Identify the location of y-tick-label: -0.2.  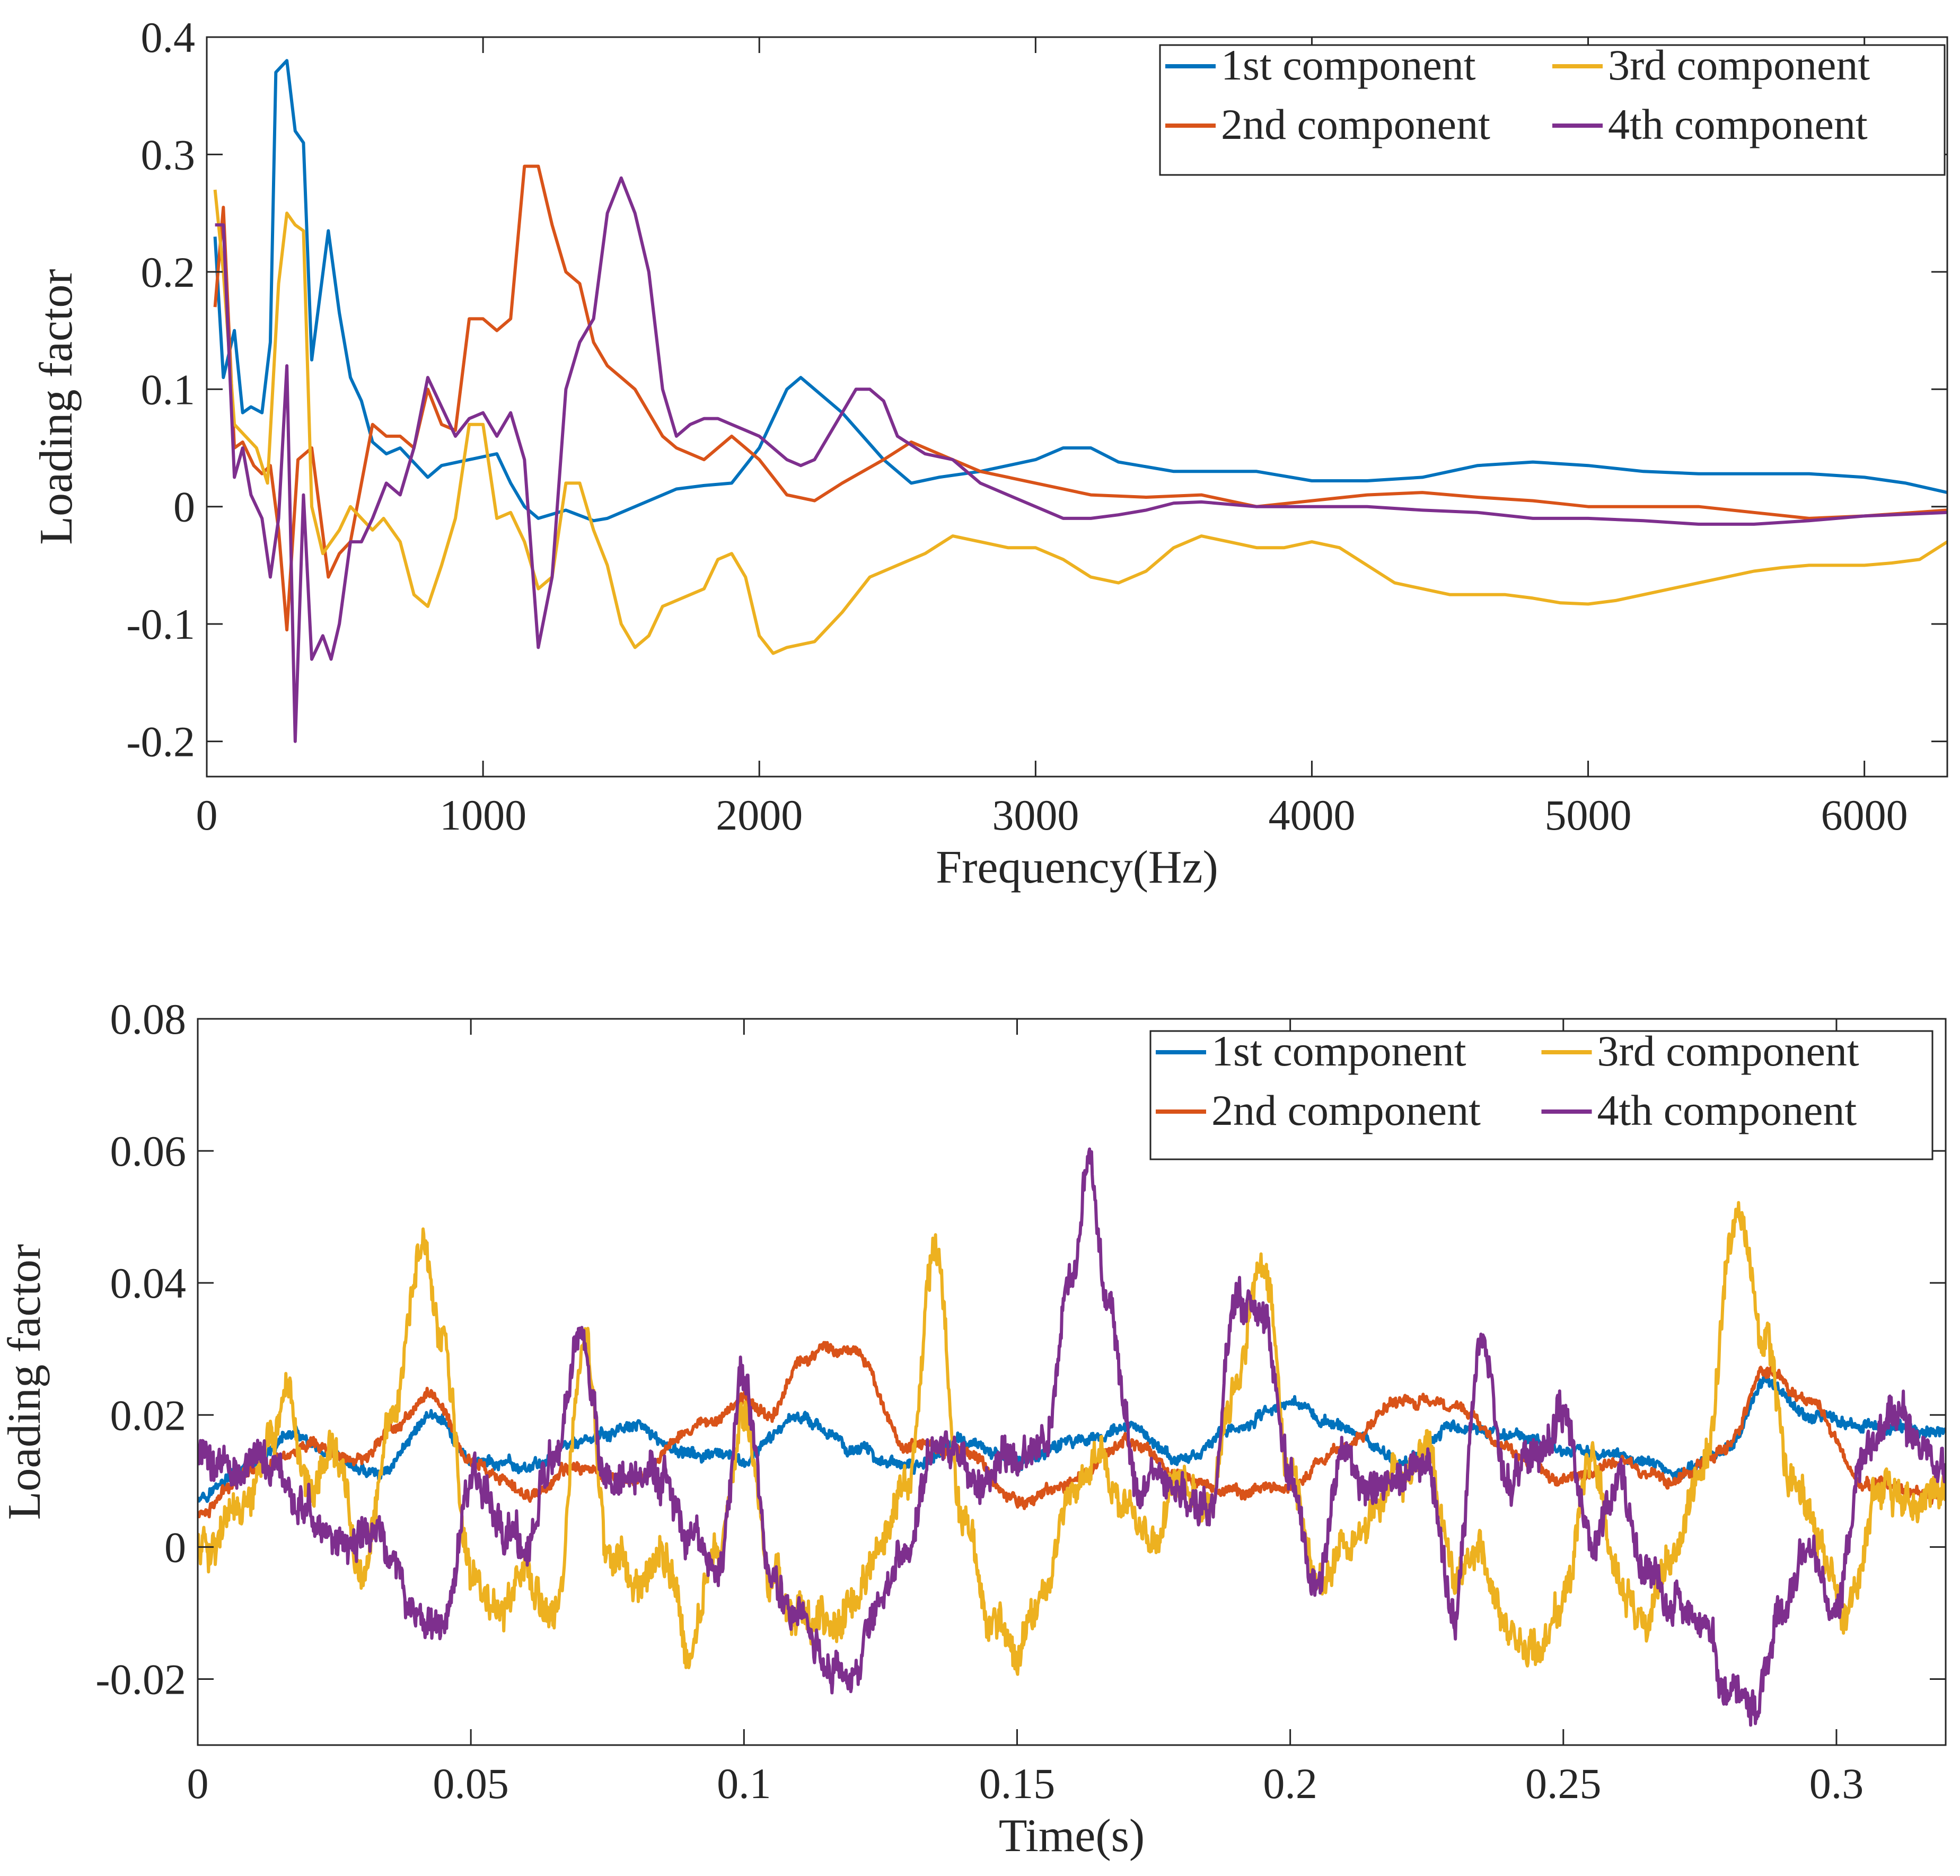
(160, 742).